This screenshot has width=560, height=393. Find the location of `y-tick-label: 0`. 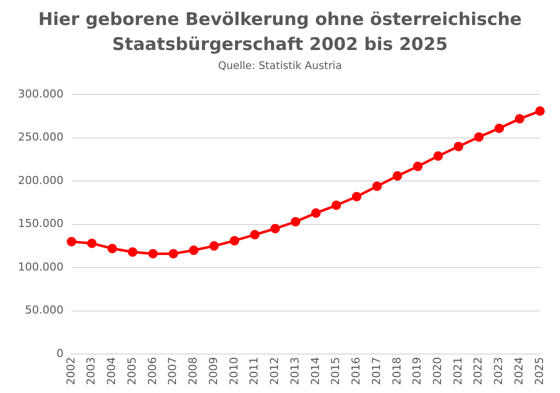

y-tick-label: 0 is located at coordinates (60, 353).